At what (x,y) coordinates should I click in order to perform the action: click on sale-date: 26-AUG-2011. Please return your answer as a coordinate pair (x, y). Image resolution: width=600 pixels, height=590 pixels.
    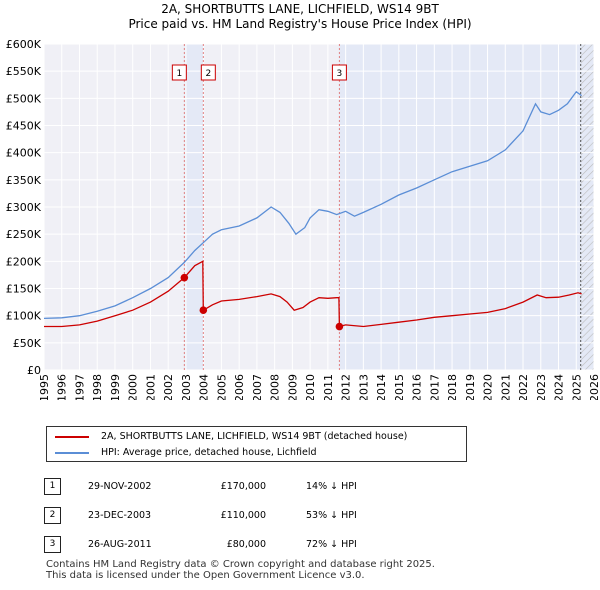
    Looking at the image, I should click on (120, 544).